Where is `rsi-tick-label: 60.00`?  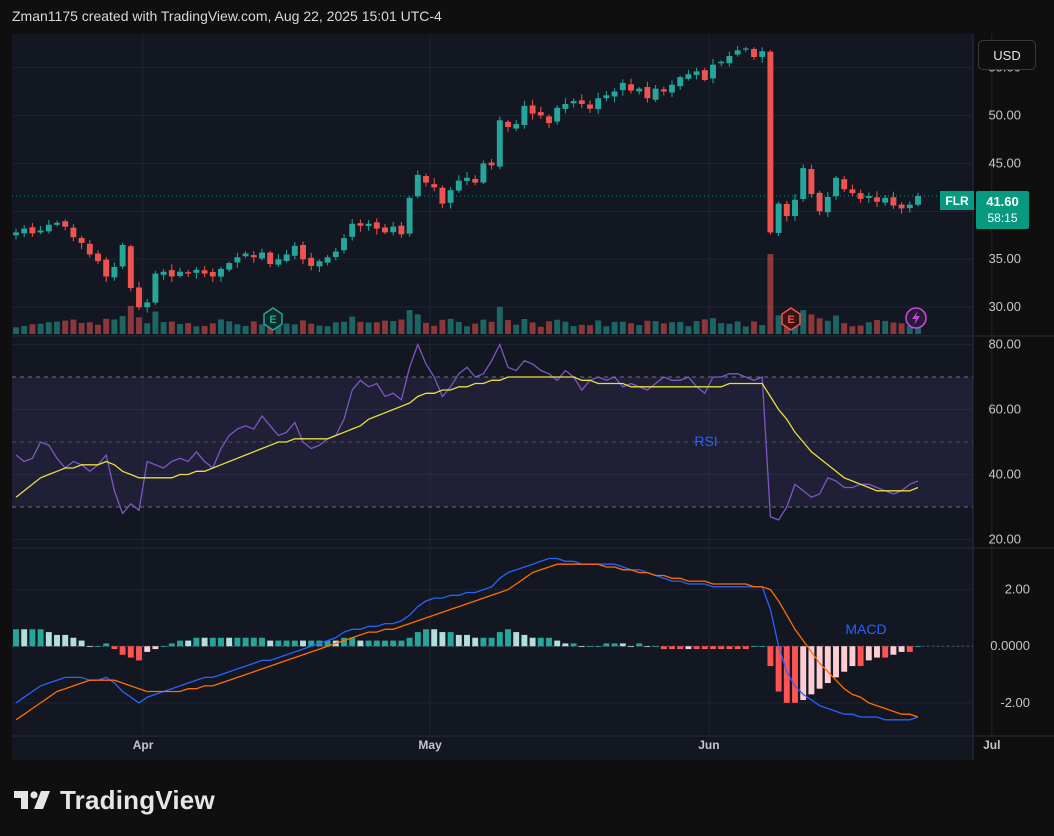 rsi-tick-label: 60.00 is located at coordinates (1004, 409).